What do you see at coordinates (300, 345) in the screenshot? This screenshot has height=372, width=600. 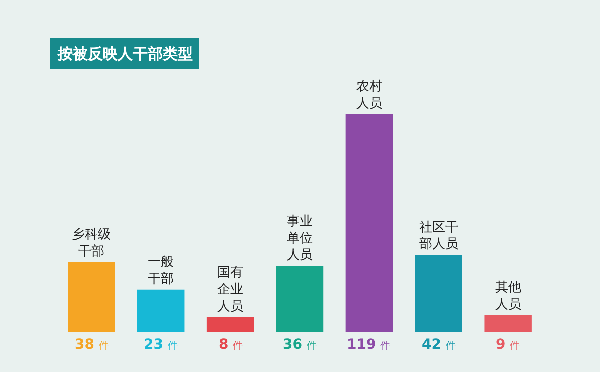 I see `data-label: 36 件` at bounding box center [300, 345].